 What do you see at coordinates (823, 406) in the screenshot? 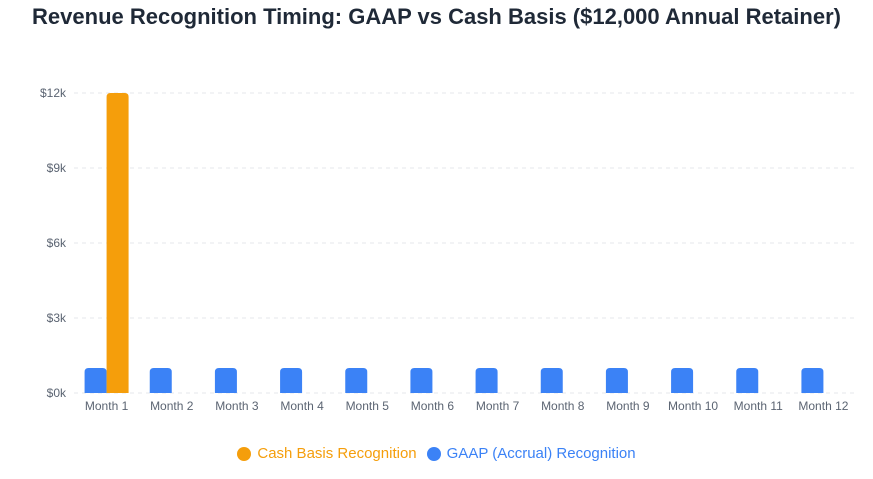
I see `x-tick-label: Month 12` at bounding box center [823, 406].